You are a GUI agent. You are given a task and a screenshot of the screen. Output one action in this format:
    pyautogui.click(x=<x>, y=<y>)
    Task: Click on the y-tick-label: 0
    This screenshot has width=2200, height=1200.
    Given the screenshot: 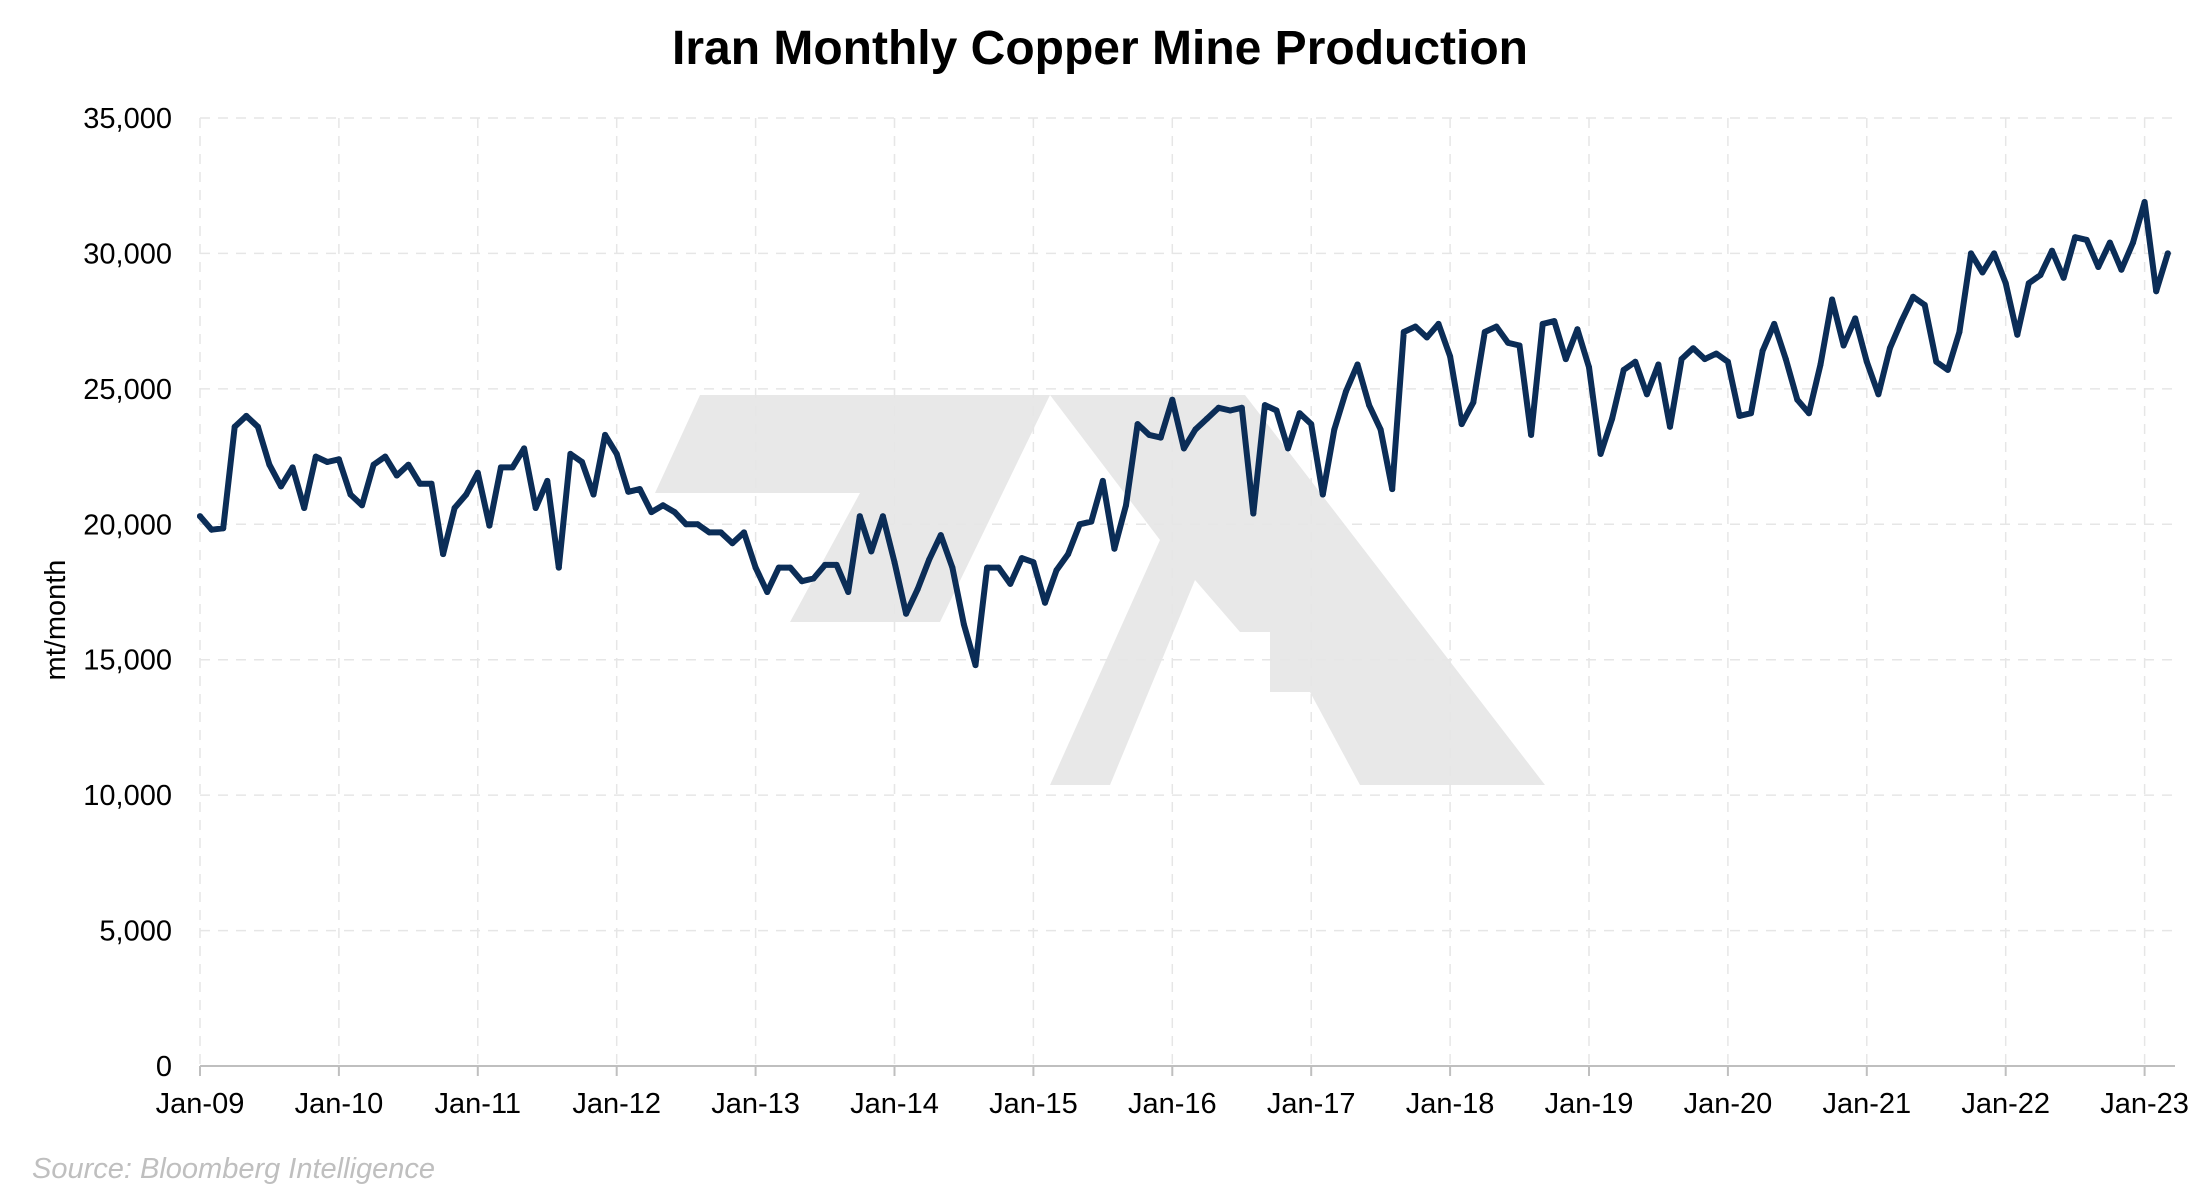 What is the action you would take?
    pyautogui.click(x=164, y=1067)
    